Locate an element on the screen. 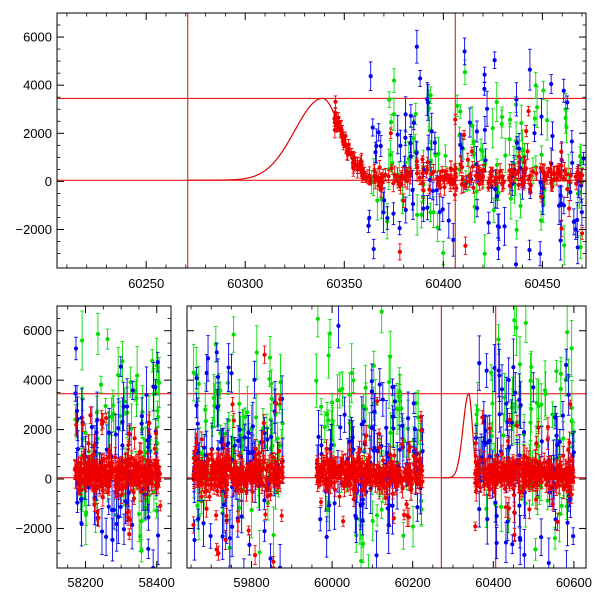 The width and height of the screenshot is (600, 600). y-tick-label: 0 is located at coordinates (48, 479).